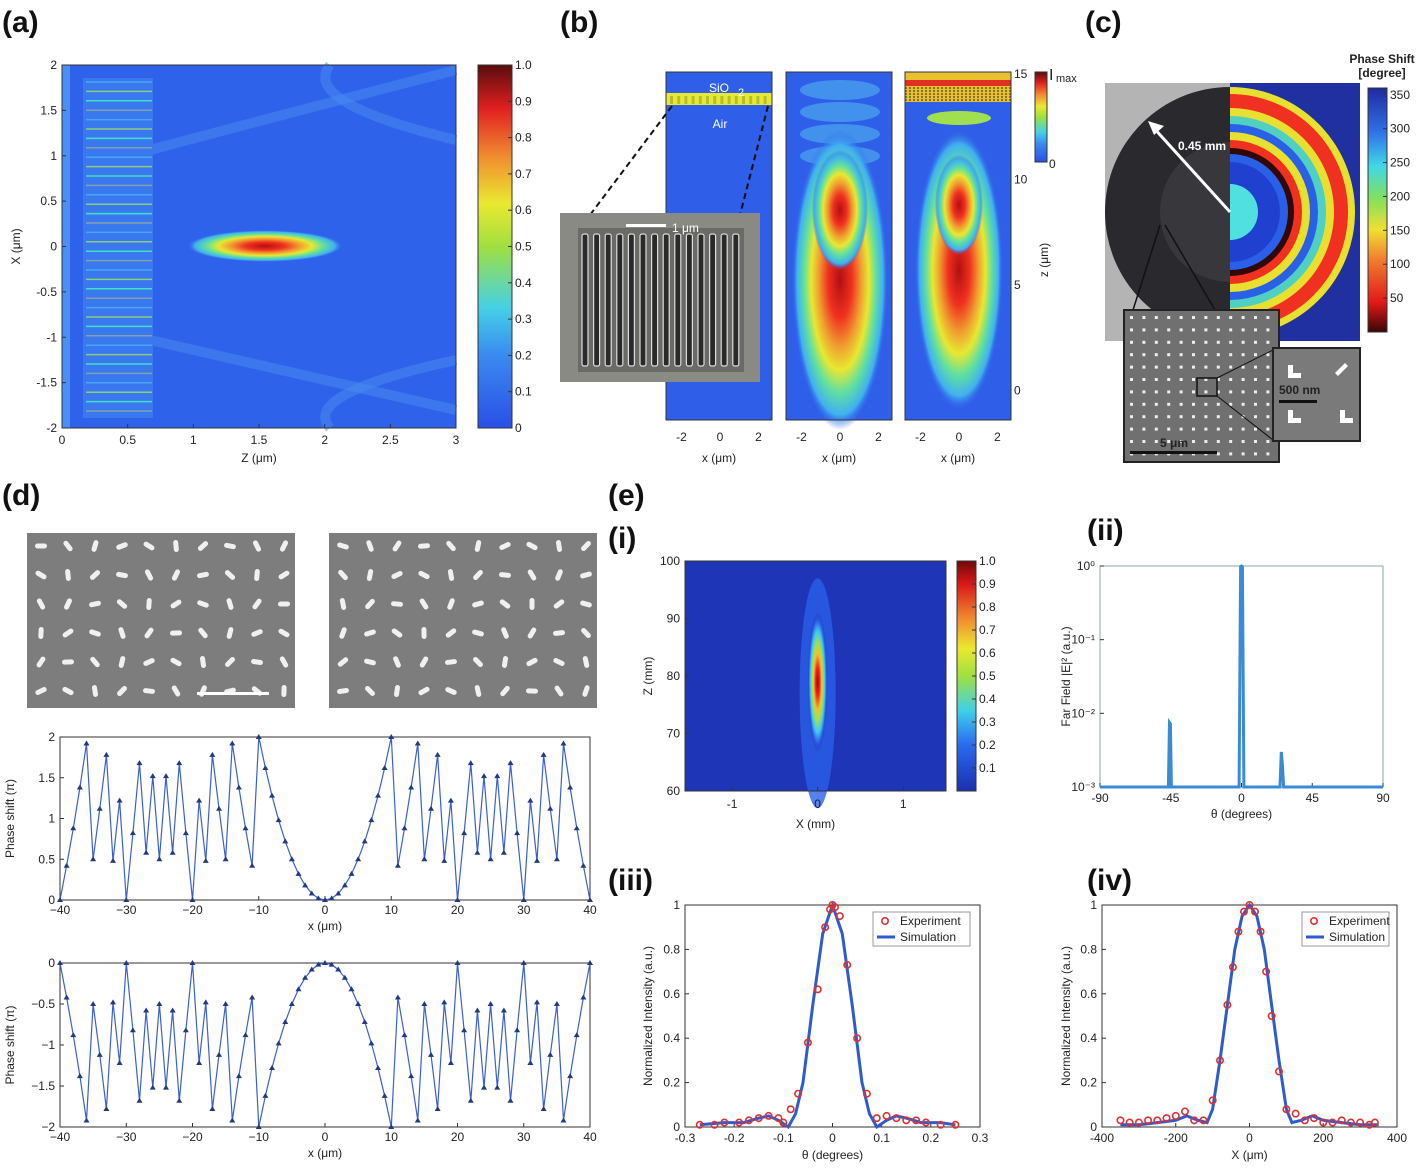 The height and width of the screenshot is (1170, 1418). I want to click on y-tick-label: 70, so click(674, 734).